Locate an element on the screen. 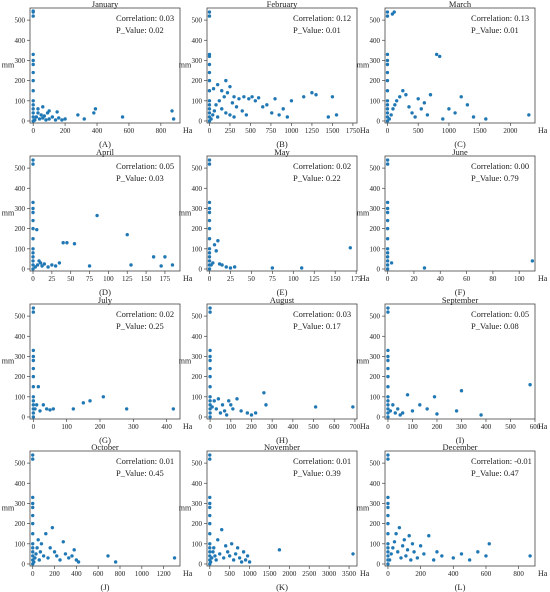  x-tick-label: 1200 is located at coordinates (164, 574).